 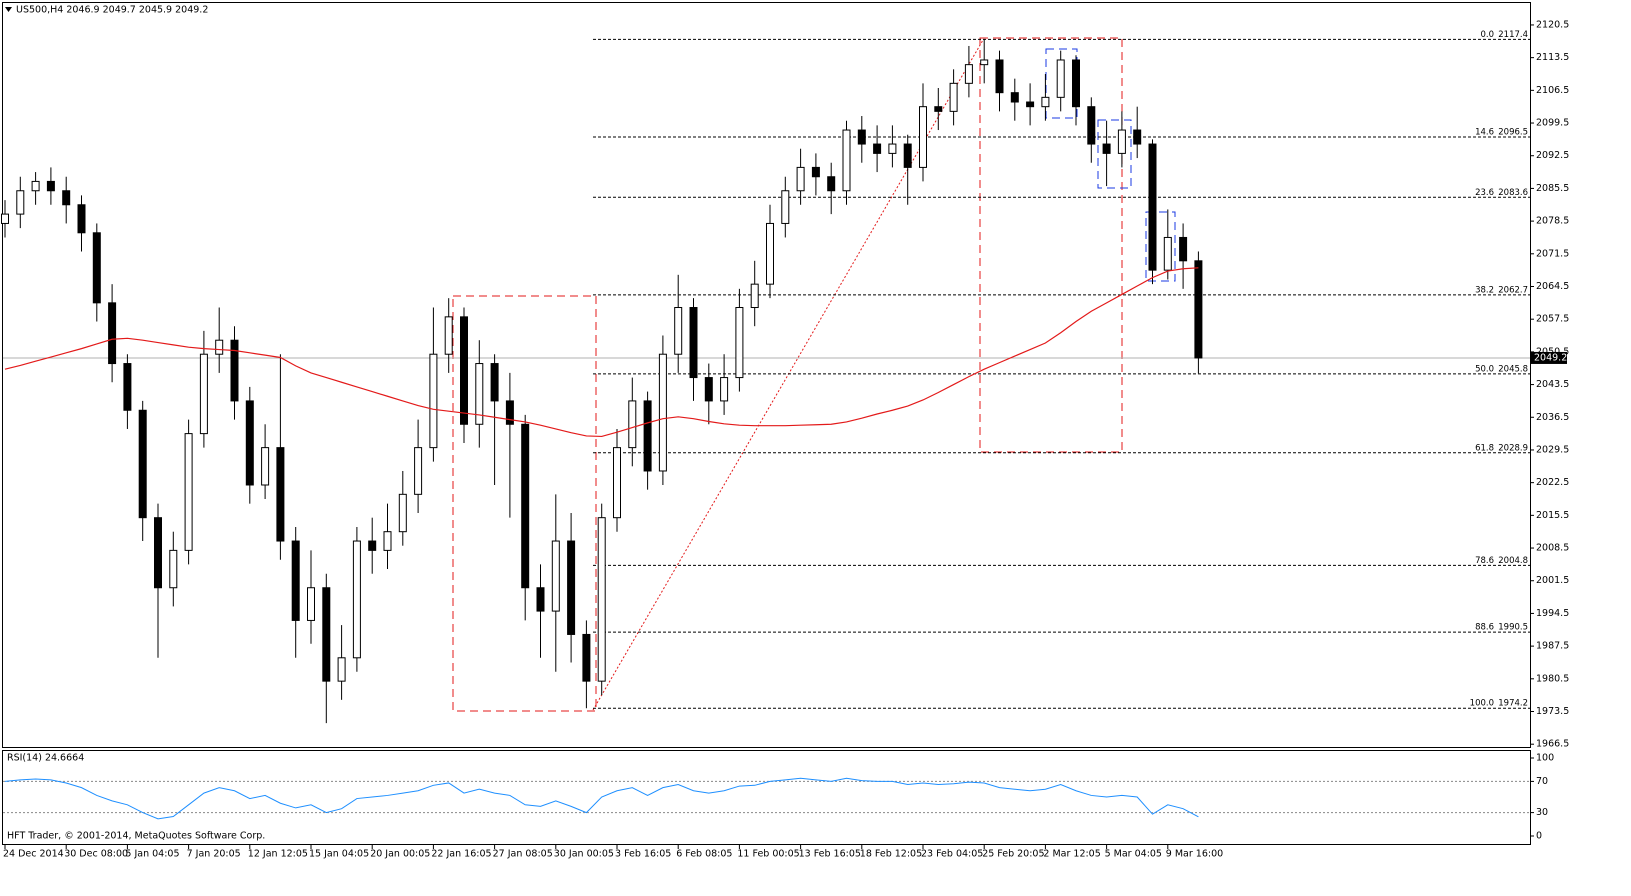 What do you see at coordinates (1552, 24) in the screenshot?
I see `y-tick-label: 2120.5` at bounding box center [1552, 24].